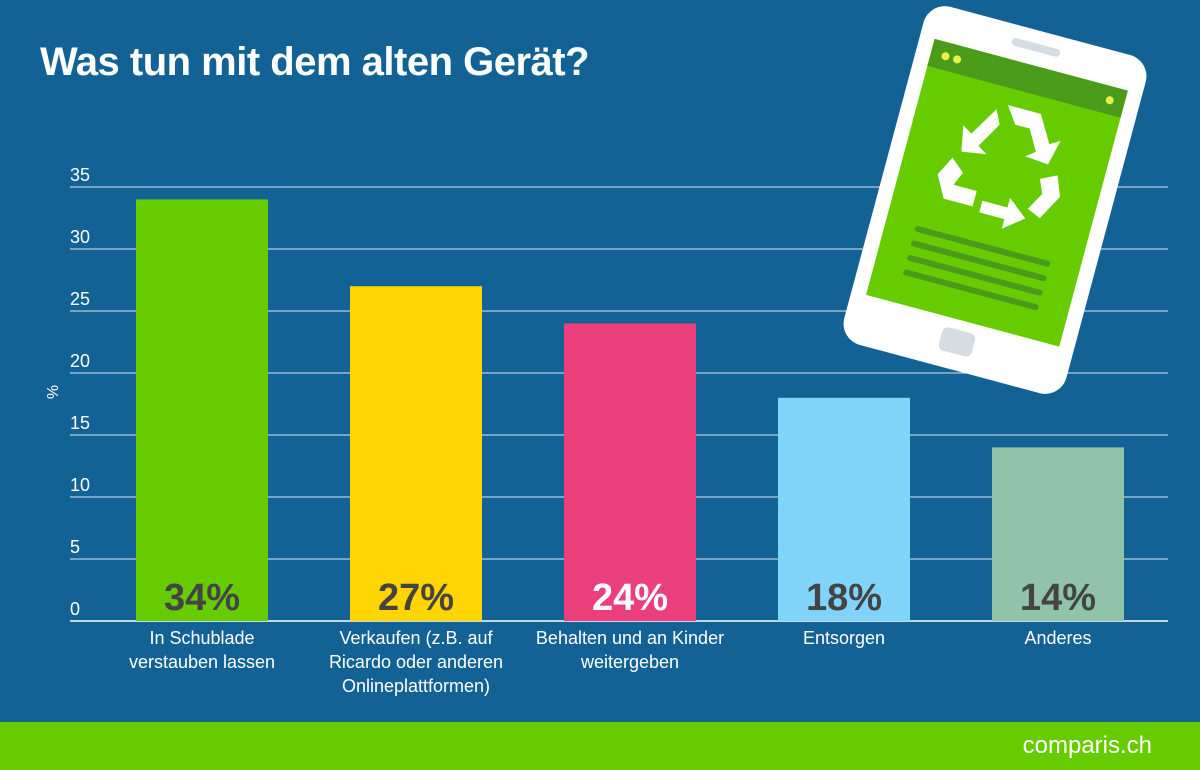 The height and width of the screenshot is (770, 1200). What do you see at coordinates (416, 598) in the screenshot?
I see `data-label: 27%` at bounding box center [416, 598].